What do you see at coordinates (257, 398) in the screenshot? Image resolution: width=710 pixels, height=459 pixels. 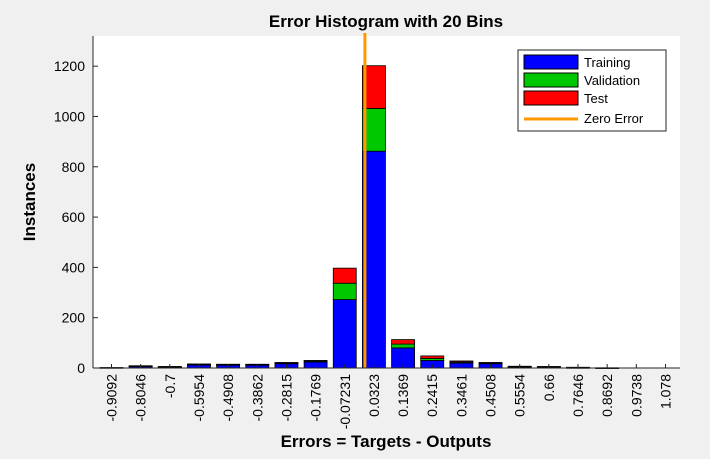 I see `x-tick-label-5: -0.3862` at bounding box center [257, 398].